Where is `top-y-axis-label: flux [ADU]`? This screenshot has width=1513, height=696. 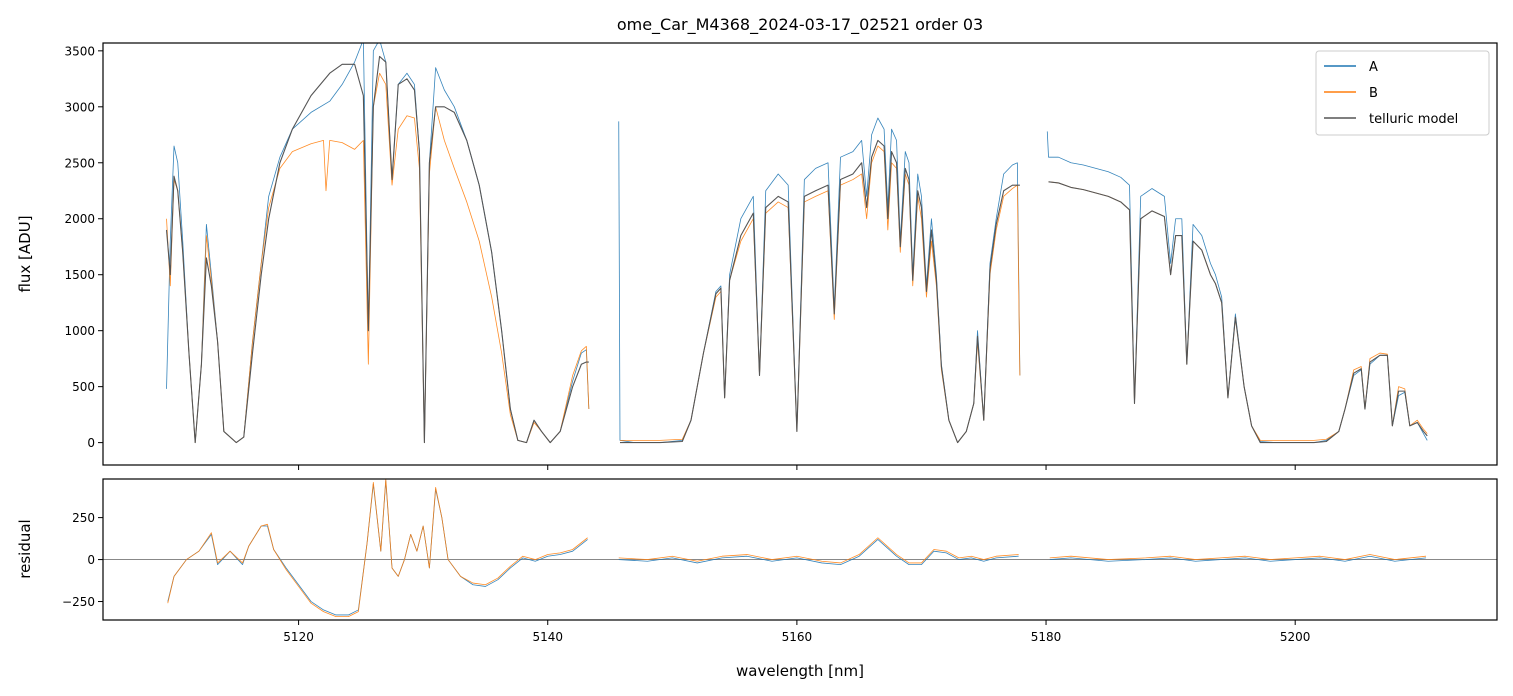
top-y-axis-label: flux [ADU] is located at coordinates (25, 253).